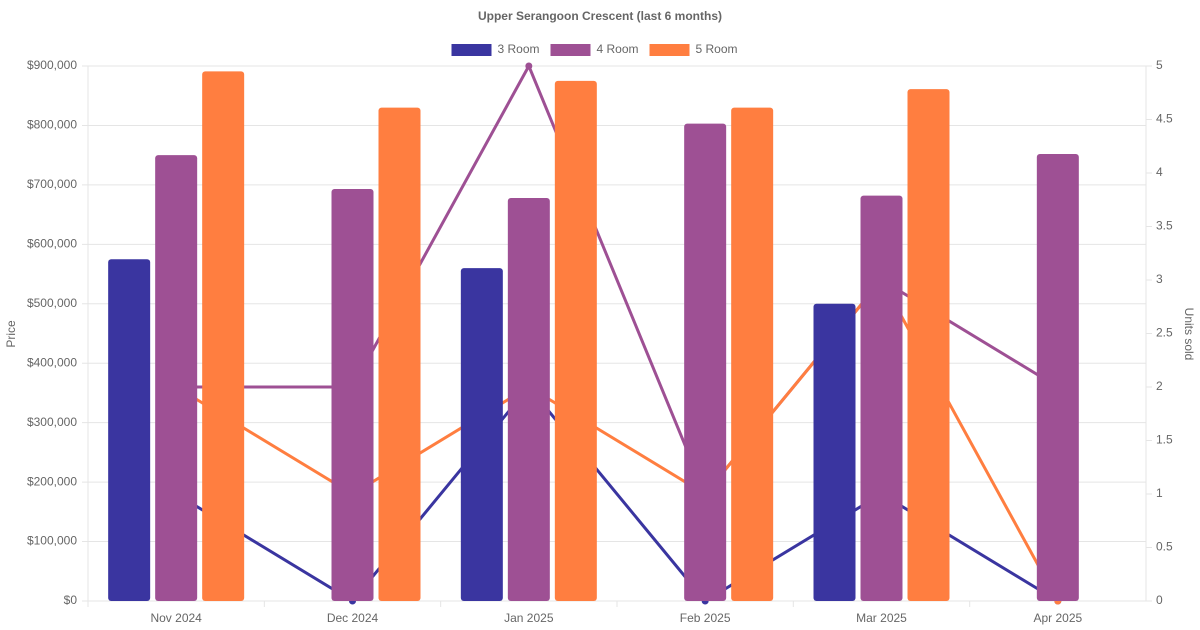 The image size is (1200, 630). I want to click on y-tick-label: $500,000, so click(52, 303).